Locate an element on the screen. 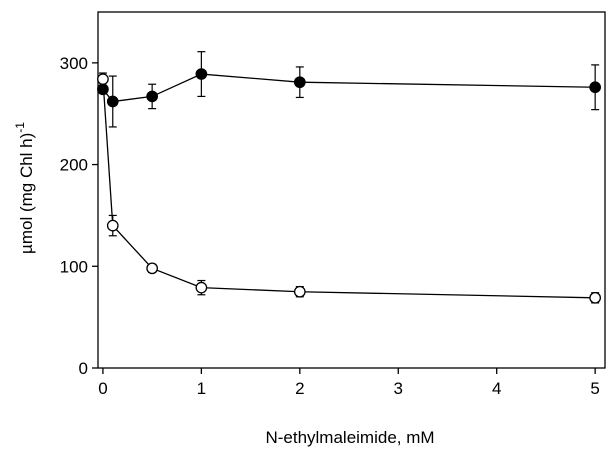 The image size is (610, 450). y-tick-label: 300 is located at coordinates (74, 63).